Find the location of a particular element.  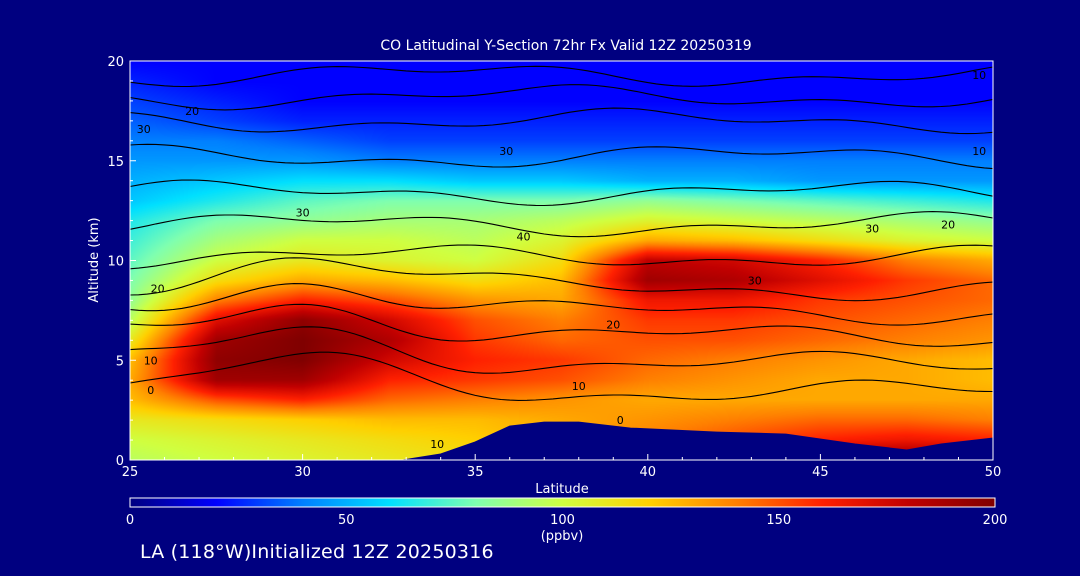

colorbar-strip is located at coordinates (562, 502).